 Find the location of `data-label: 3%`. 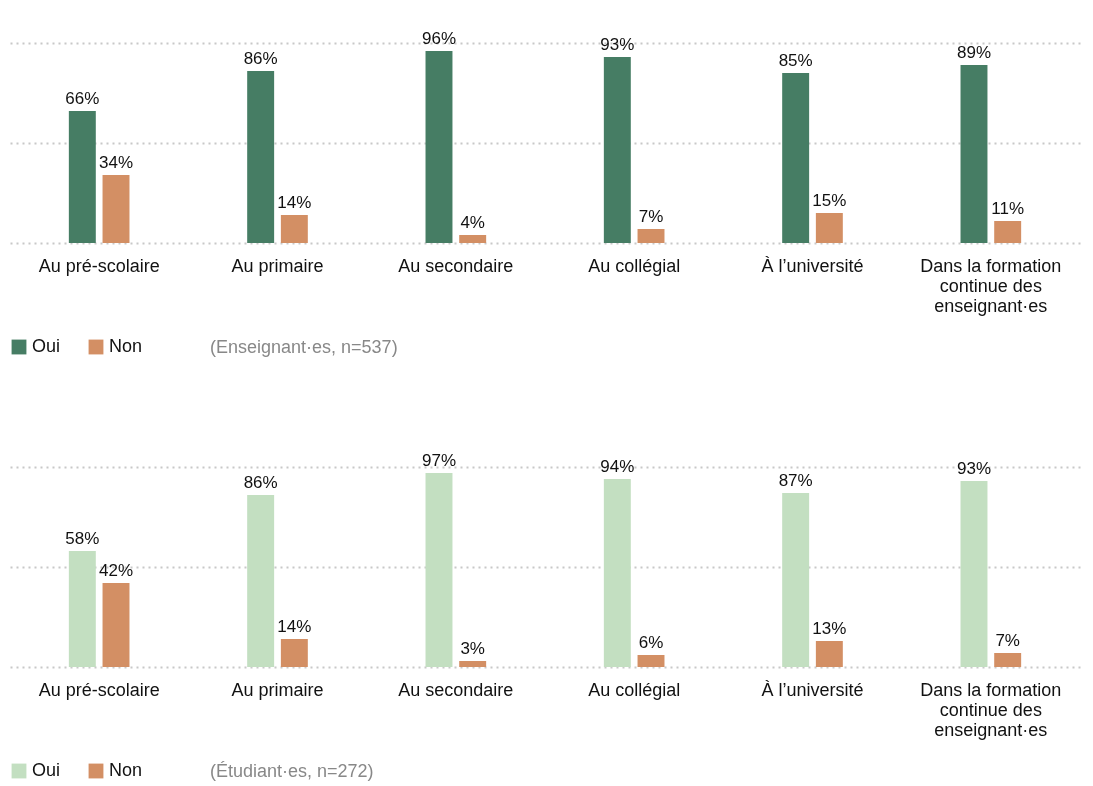

data-label: 3% is located at coordinates (472, 648).